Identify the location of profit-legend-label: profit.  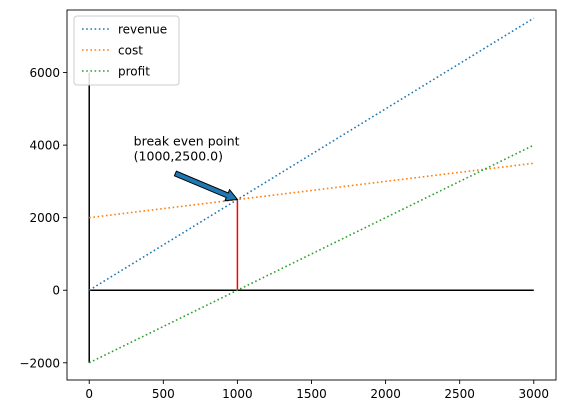
(134, 72).